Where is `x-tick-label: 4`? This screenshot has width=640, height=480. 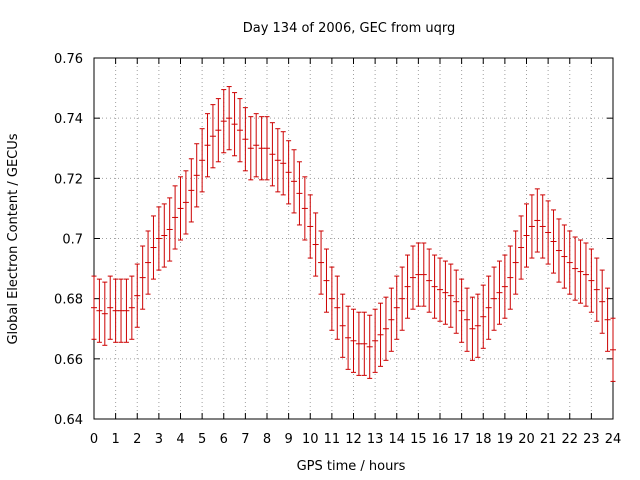 x-tick-label: 4 is located at coordinates (180, 439).